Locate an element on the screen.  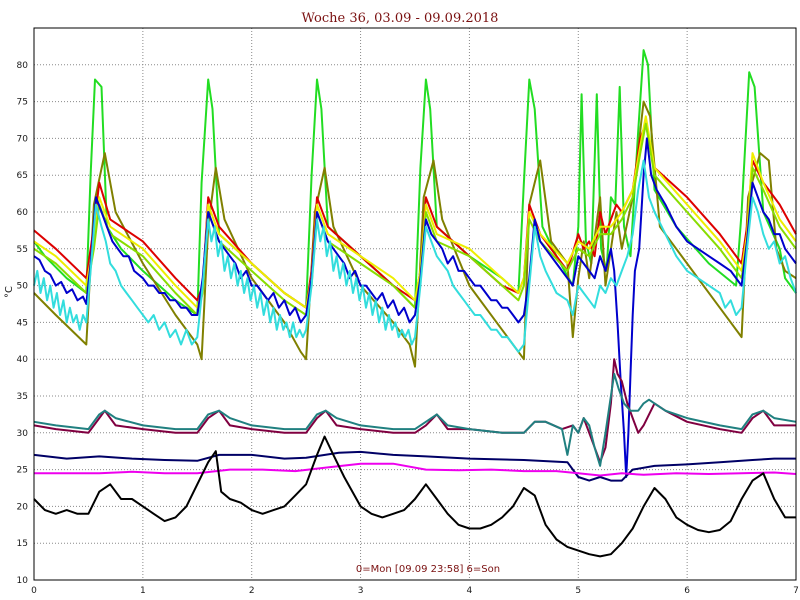
y-tick-label: 35 is located at coordinates (22, 397).